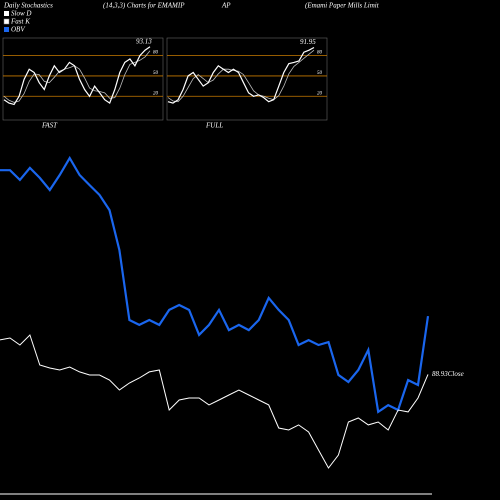 The width and height of the screenshot is (500, 500). What do you see at coordinates (214, 126) in the screenshot?
I see `panel-title: FULL` at bounding box center [214, 126].